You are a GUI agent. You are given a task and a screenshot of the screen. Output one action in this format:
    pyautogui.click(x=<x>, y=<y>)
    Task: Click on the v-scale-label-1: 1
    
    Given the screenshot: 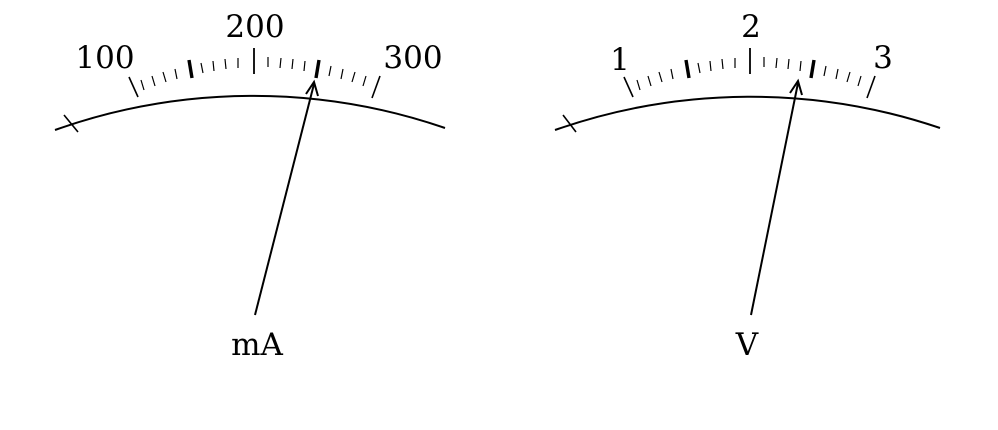 What is the action you would take?
    pyautogui.click(x=620, y=60)
    